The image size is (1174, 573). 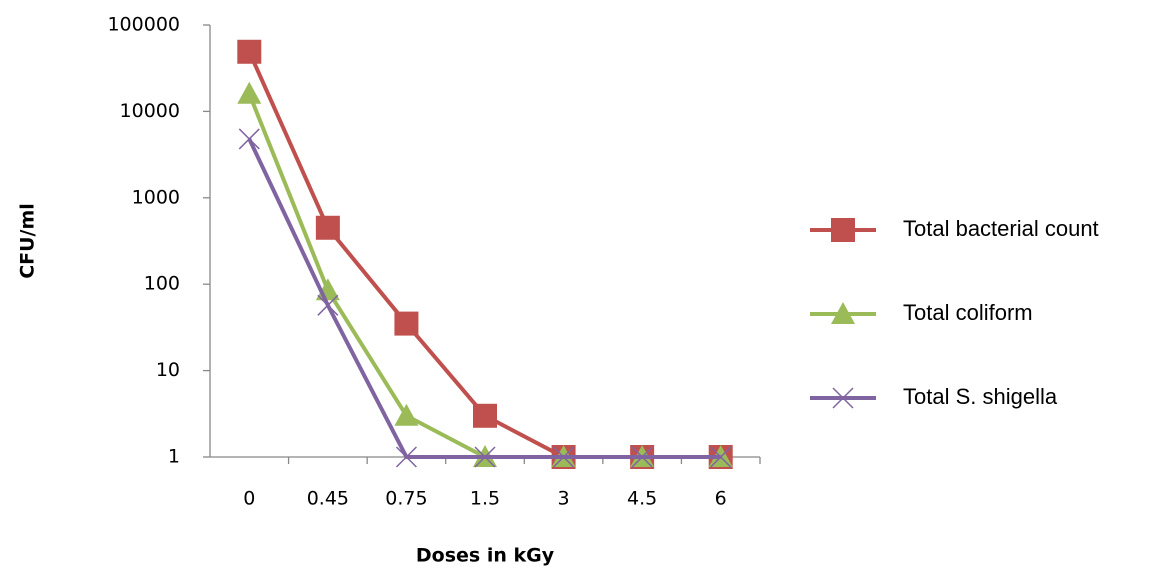 What do you see at coordinates (1001, 228) in the screenshot?
I see `legend-label: Total bacterial count` at bounding box center [1001, 228].